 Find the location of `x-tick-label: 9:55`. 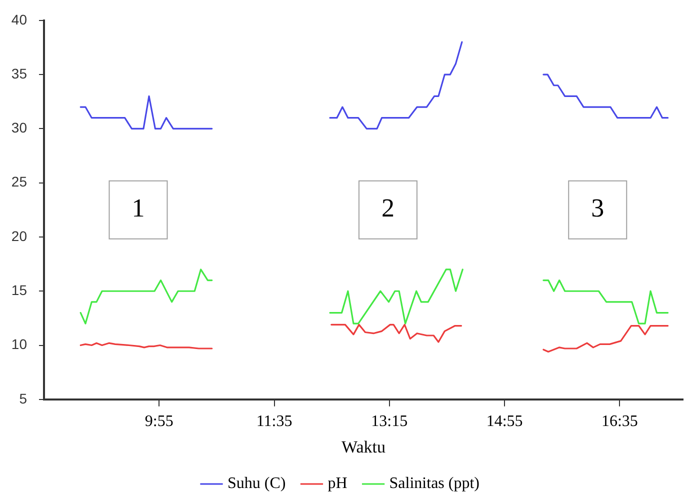

x-tick-label: 9:55 is located at coordinates (159, 421).